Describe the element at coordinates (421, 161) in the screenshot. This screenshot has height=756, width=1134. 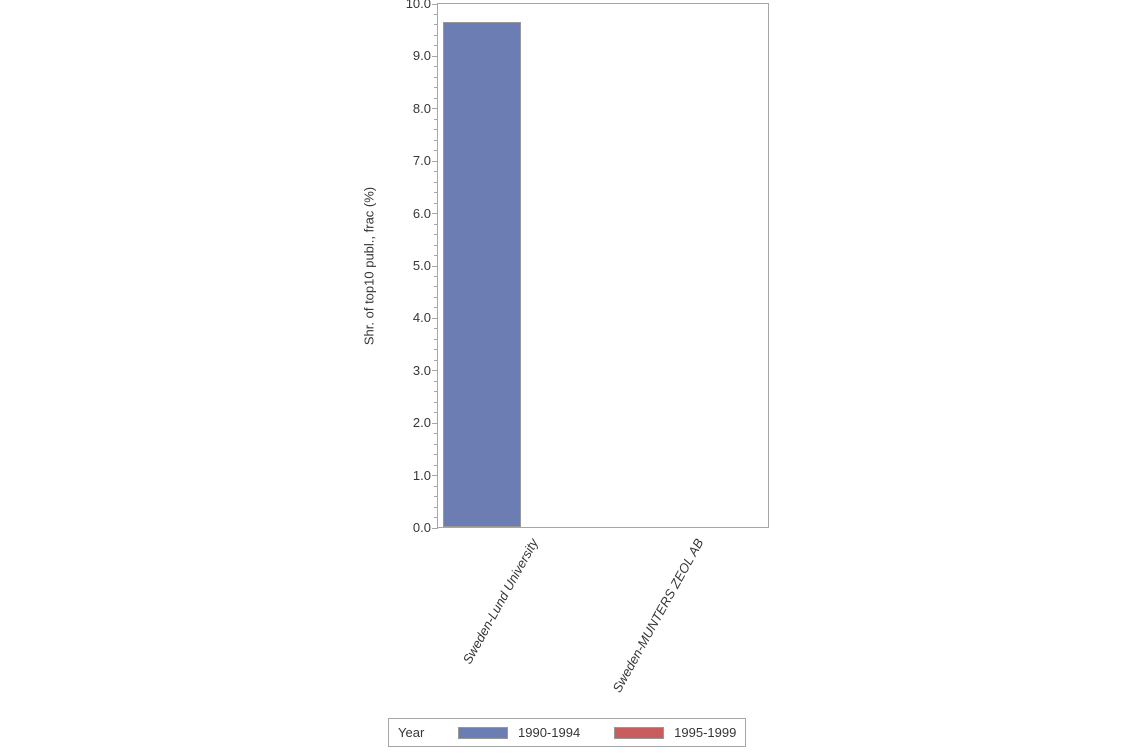
I see `y-tick-label: 7.0` at that location.